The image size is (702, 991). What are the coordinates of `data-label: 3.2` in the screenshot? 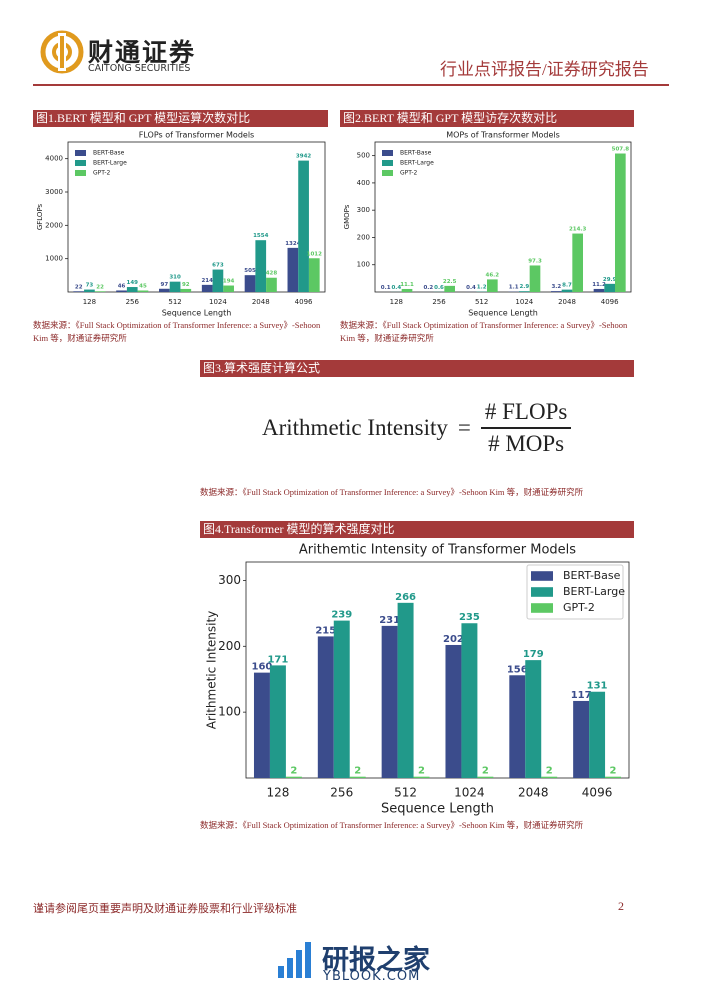 It's located at (556, 287).